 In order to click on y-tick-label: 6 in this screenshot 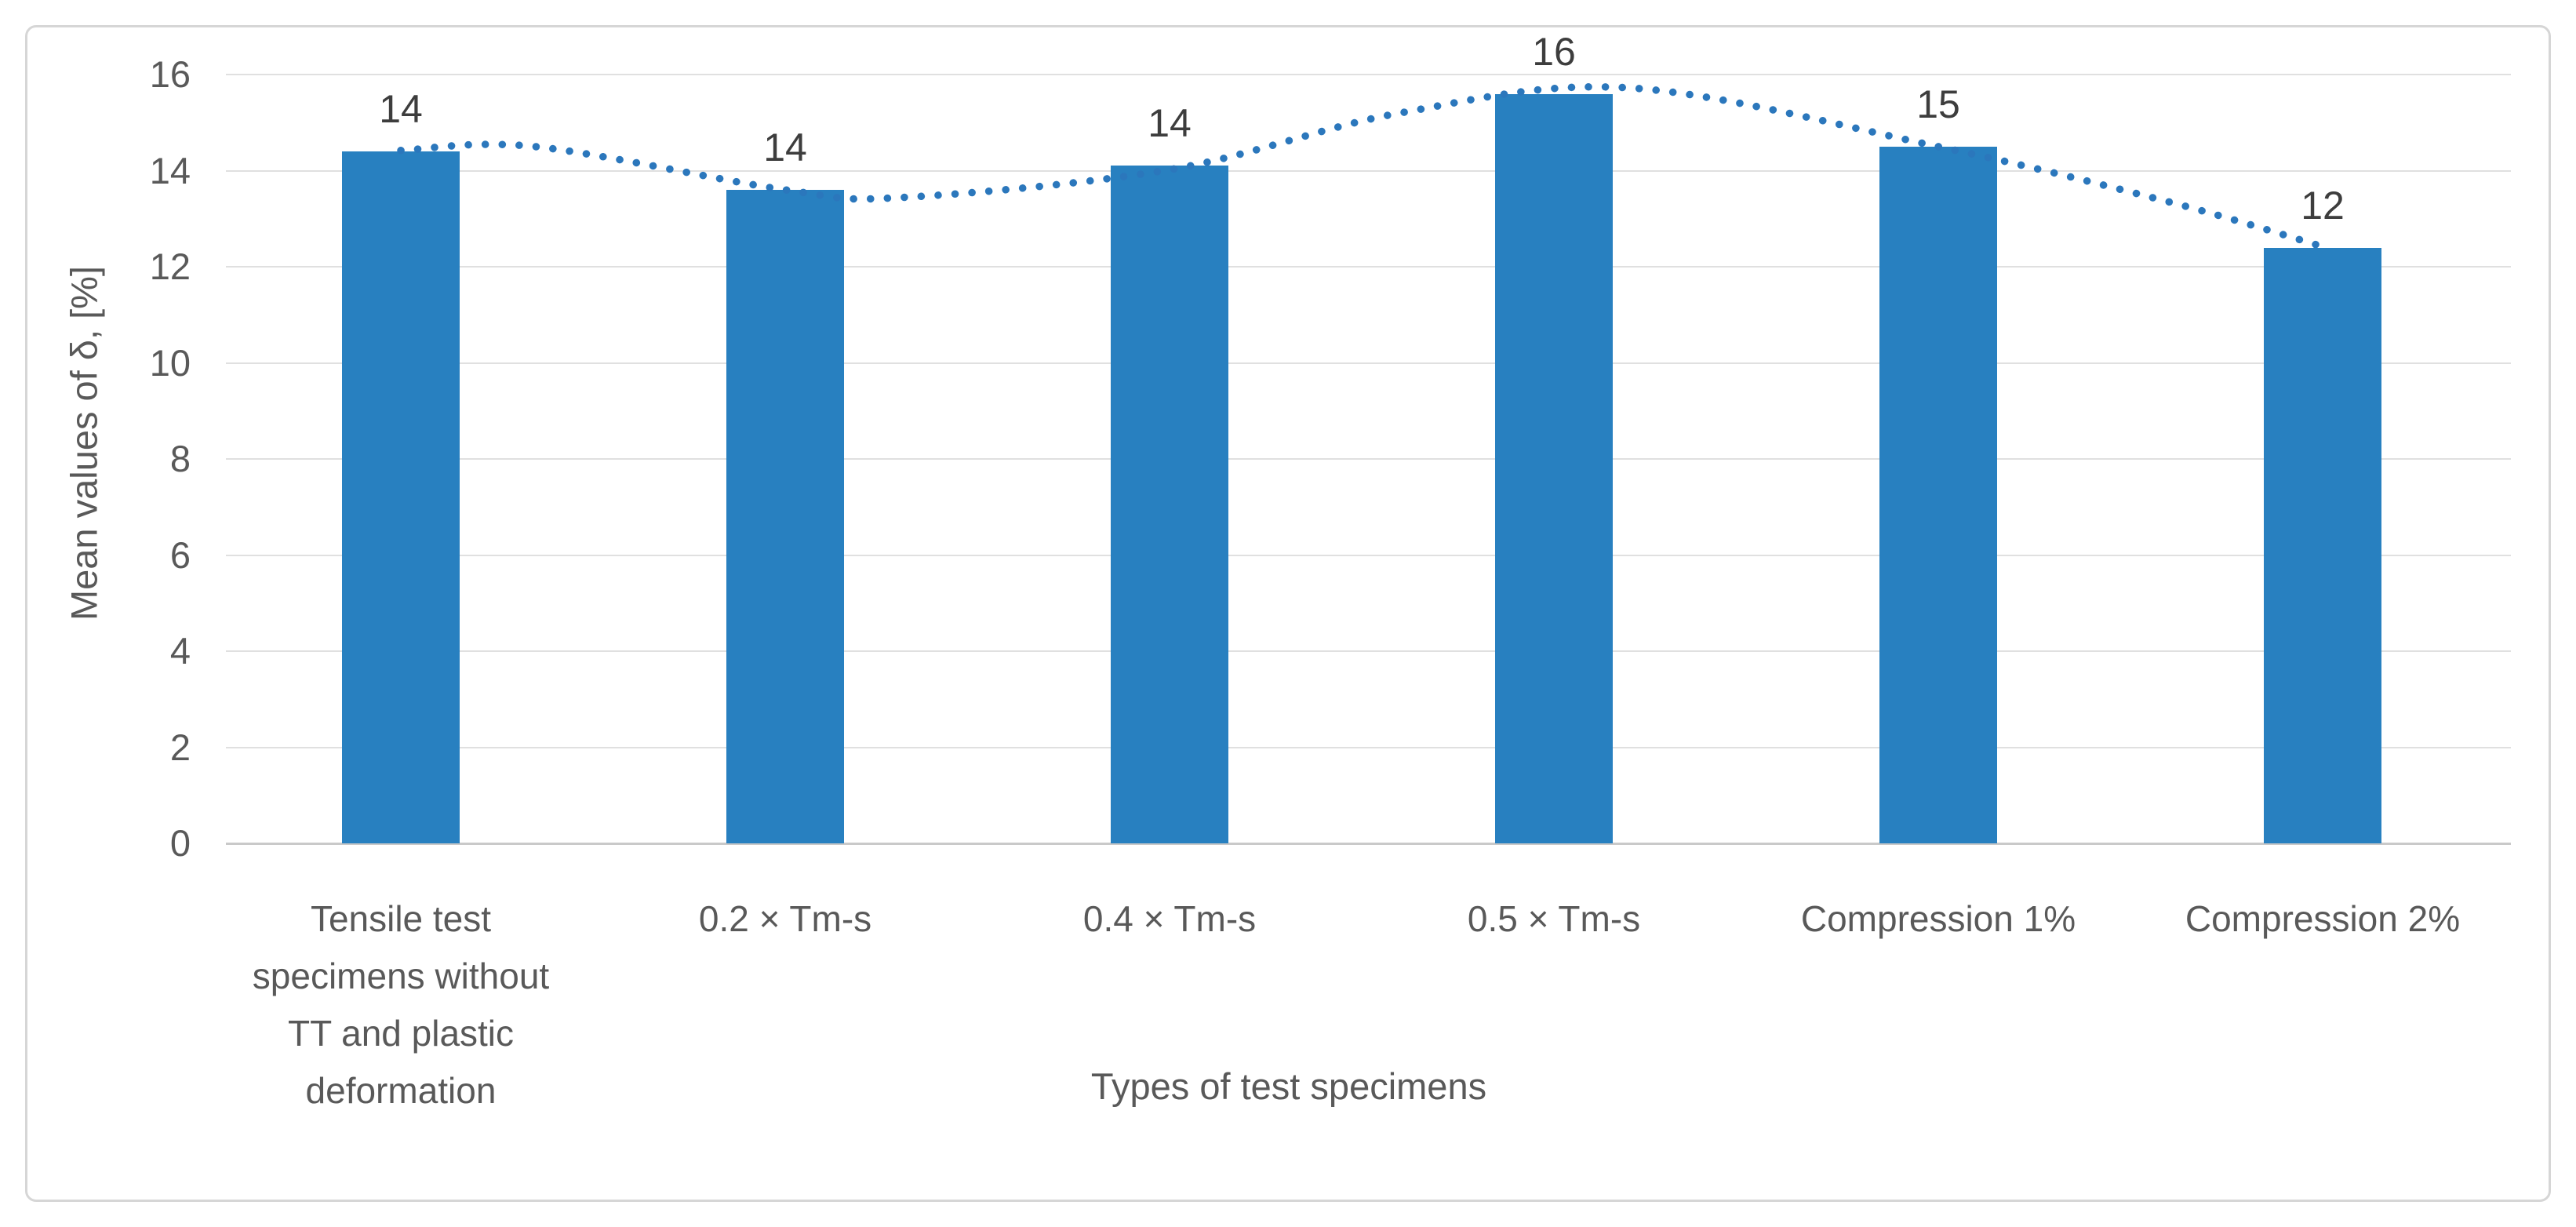, I will do `click(180, 554)`.